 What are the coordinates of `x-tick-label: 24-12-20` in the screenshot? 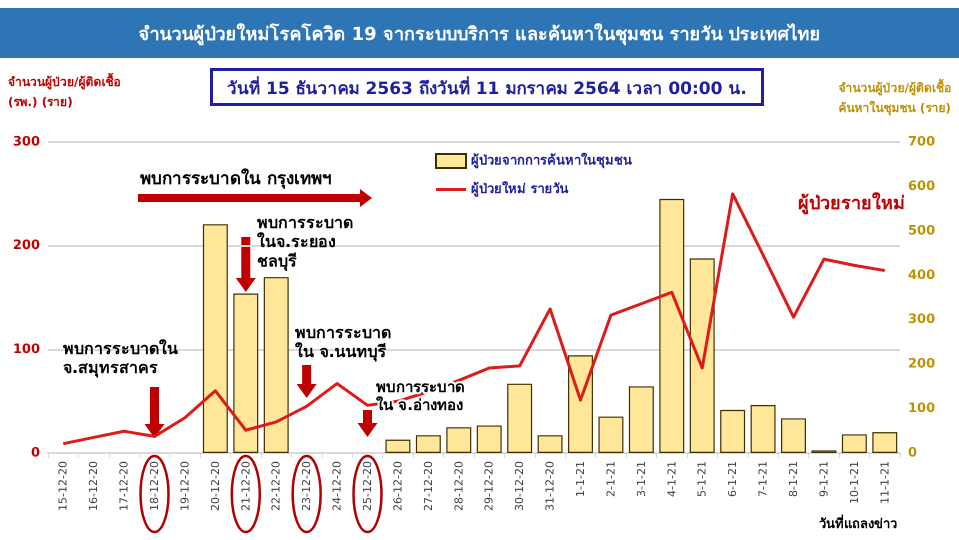 It's located at (337, 486).